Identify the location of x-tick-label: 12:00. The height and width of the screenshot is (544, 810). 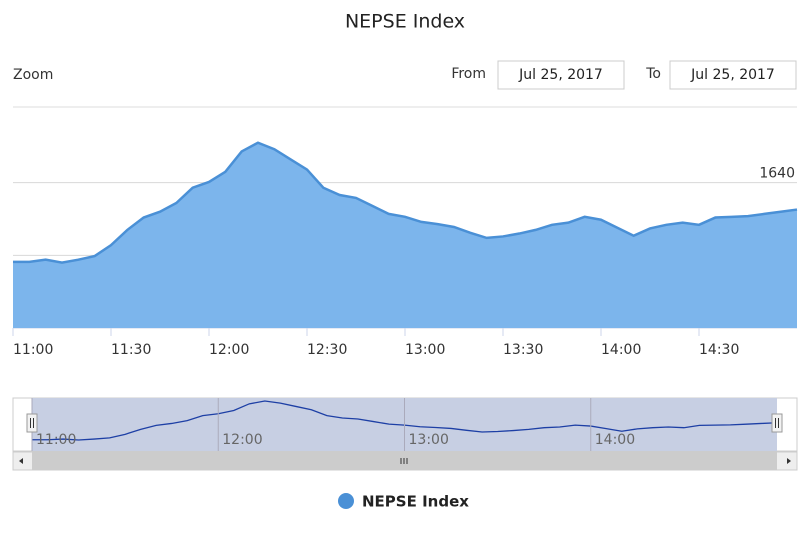
(229, 350).